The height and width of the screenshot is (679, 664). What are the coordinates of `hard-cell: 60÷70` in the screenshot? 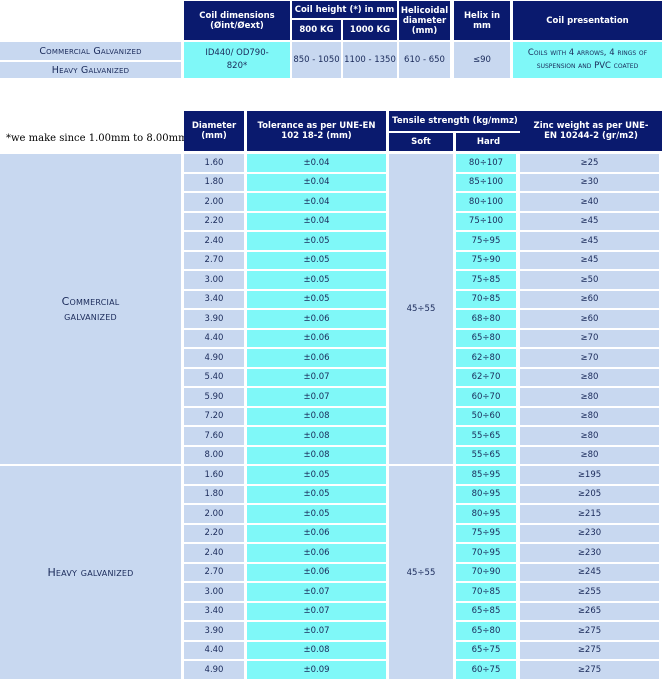 It's located at (486, 397).